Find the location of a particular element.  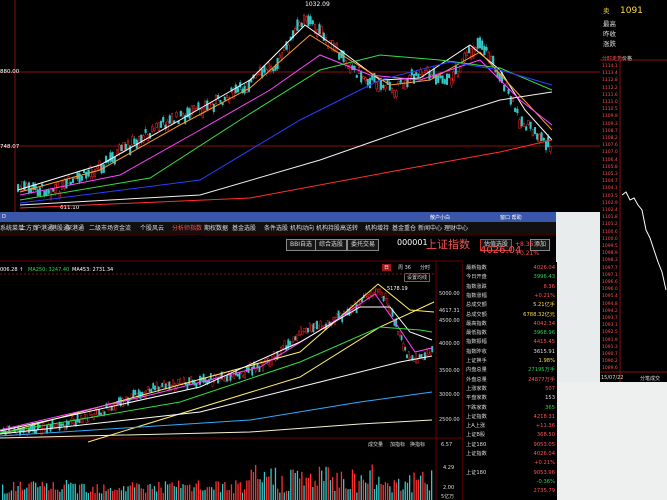

period-week: 周 36 is located at coordinates (404, 268).